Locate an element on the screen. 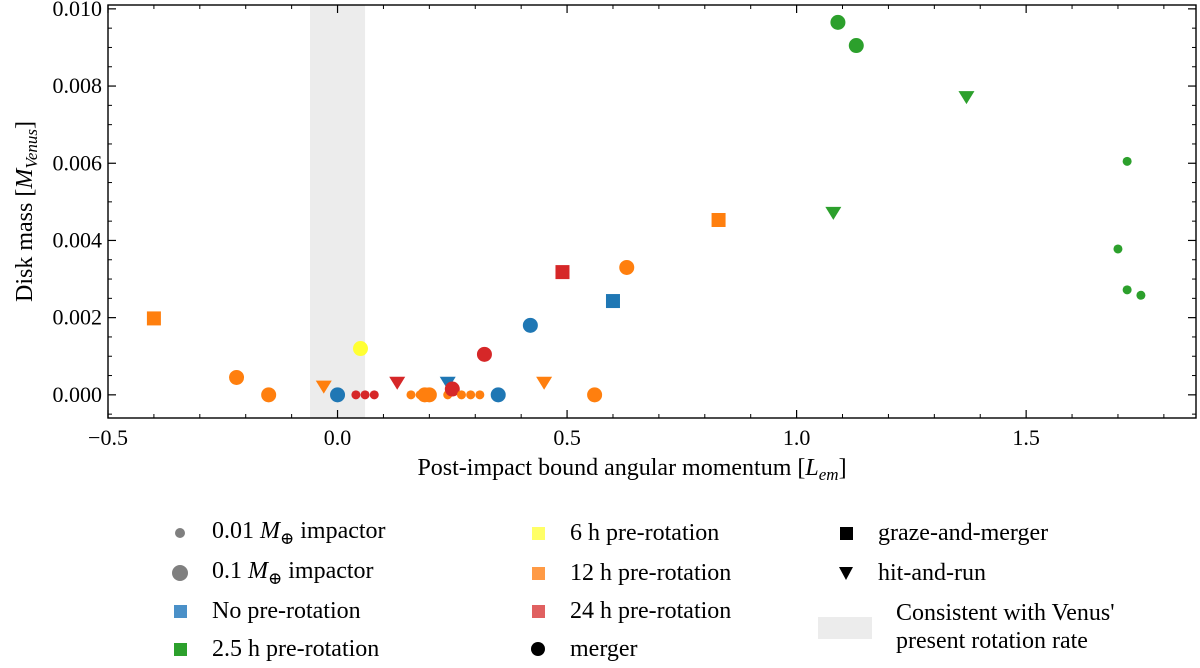  yellow-square-icon is located at coordinates (538, 533).